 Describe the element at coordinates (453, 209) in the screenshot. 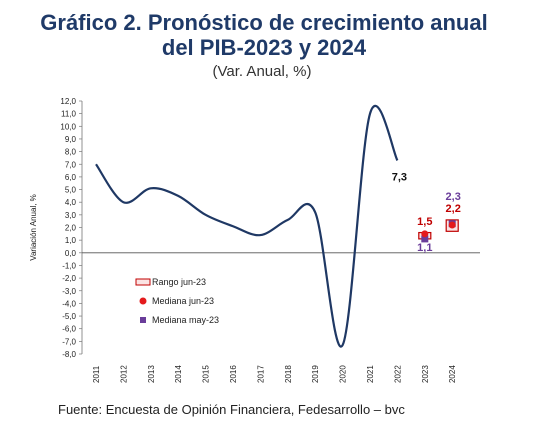

I see `median-jun23-label: 2,2` at that location.